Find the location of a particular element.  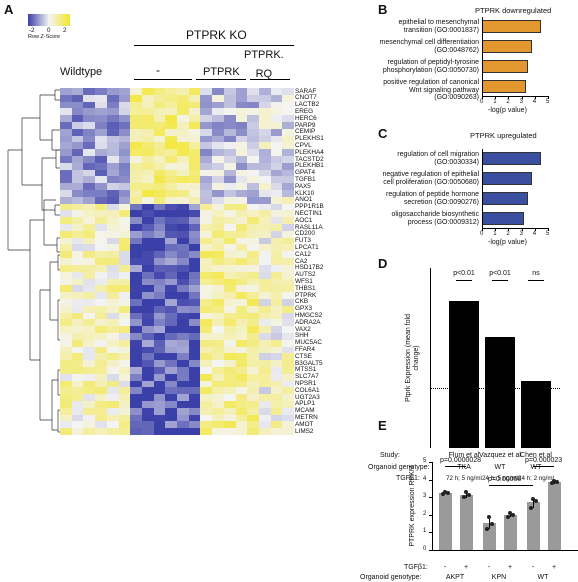

chart-e-bracket is located at coordinates (511, 485).